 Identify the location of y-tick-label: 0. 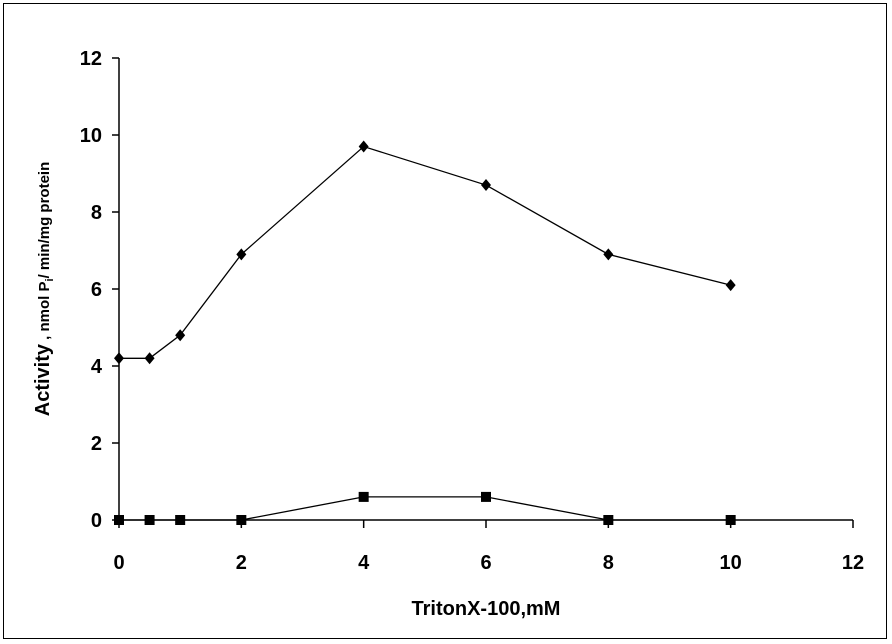
(96, 521).